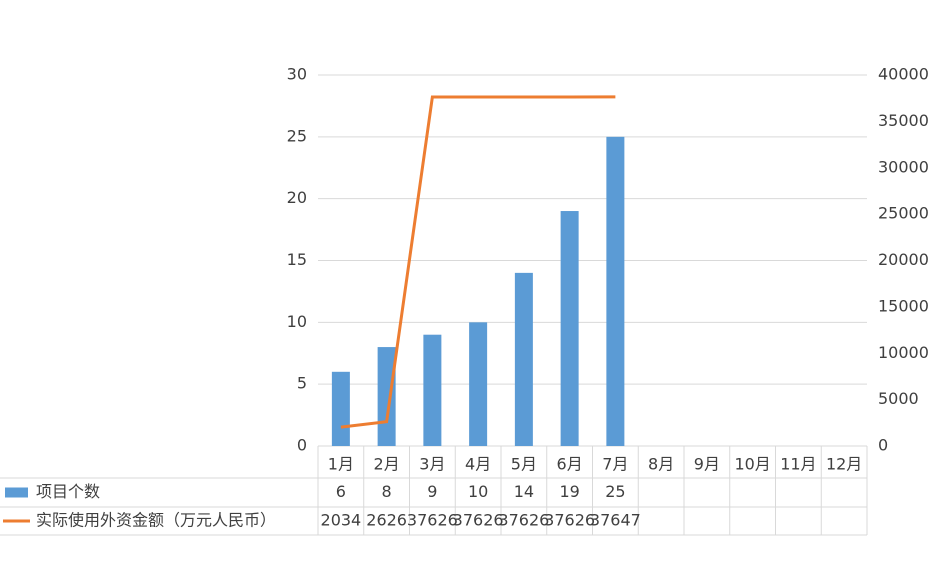 The image size is (930, 571). What do you see at coordinates (524, 491) in the screenshot?
I see `table-value: 14` at bounding box center [524, 491].